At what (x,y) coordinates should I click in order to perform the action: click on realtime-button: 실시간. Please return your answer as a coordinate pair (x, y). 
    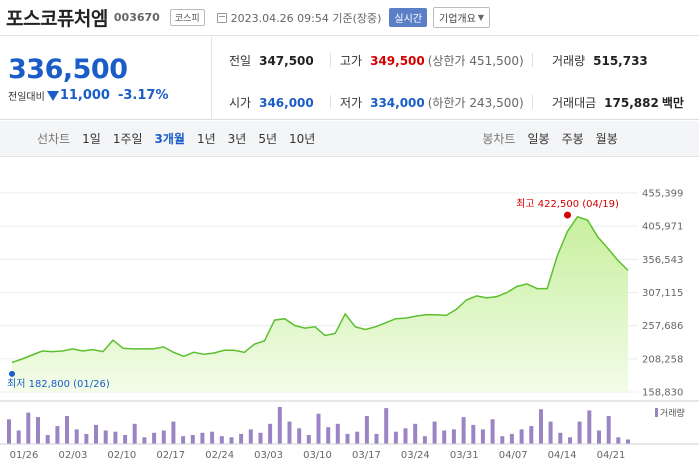
    Looking at the image, I should click on (408, 17).